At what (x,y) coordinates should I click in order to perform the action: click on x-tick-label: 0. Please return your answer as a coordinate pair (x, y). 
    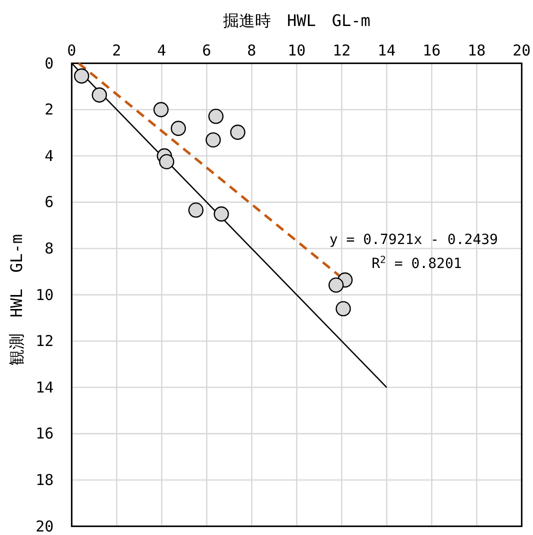
    Looking at the image, I should click on (71, 50).